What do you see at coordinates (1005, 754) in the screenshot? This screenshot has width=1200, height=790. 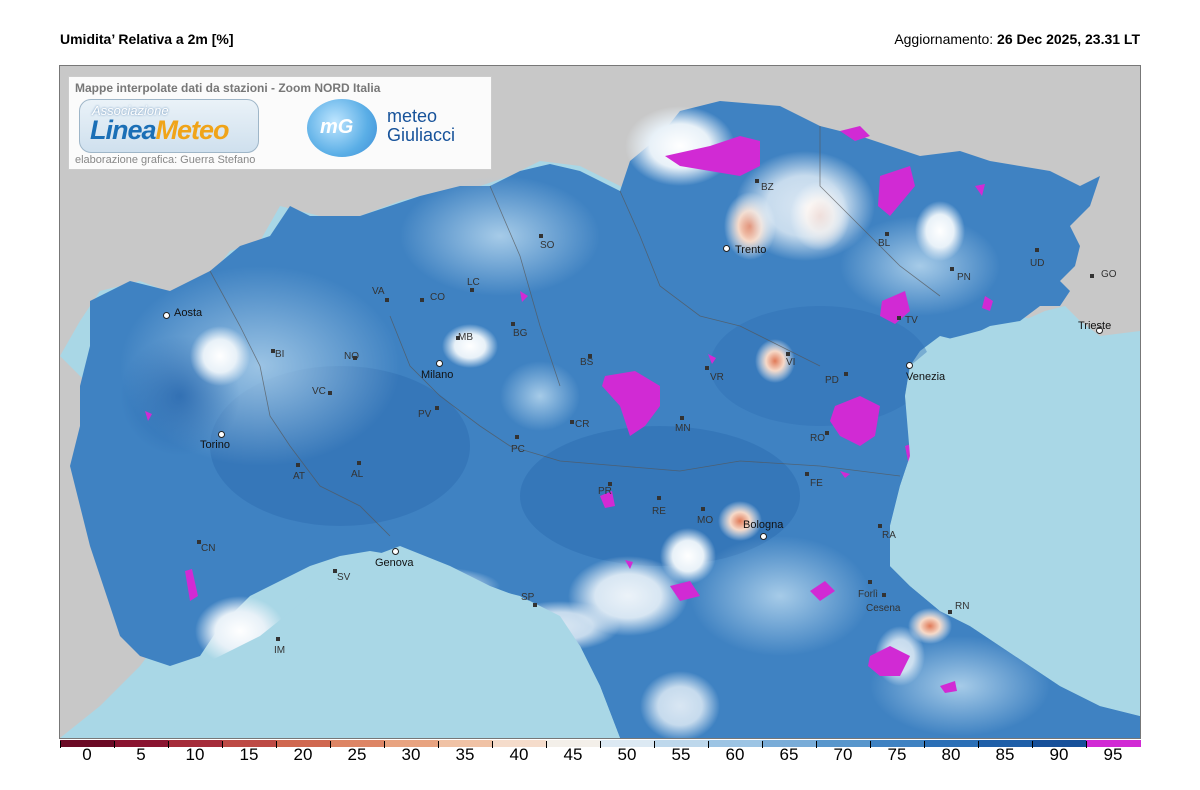 I see `colorbar-label: 85` at bounding box center [1005, 754].